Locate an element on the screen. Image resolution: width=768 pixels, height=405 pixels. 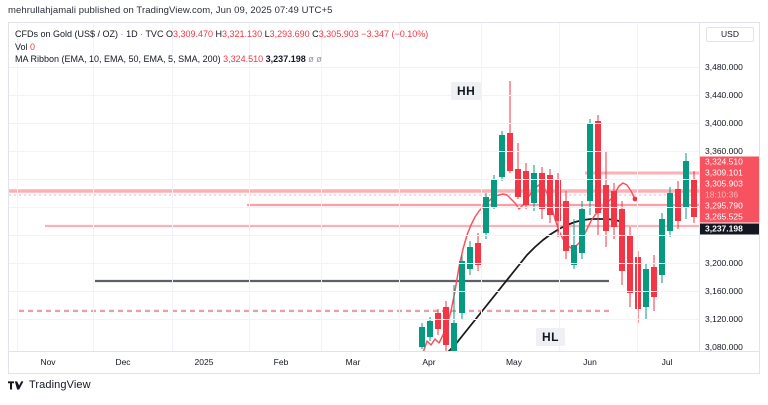
price-badge-last-price: 3,305.903 is located at coordinates (729, 184).